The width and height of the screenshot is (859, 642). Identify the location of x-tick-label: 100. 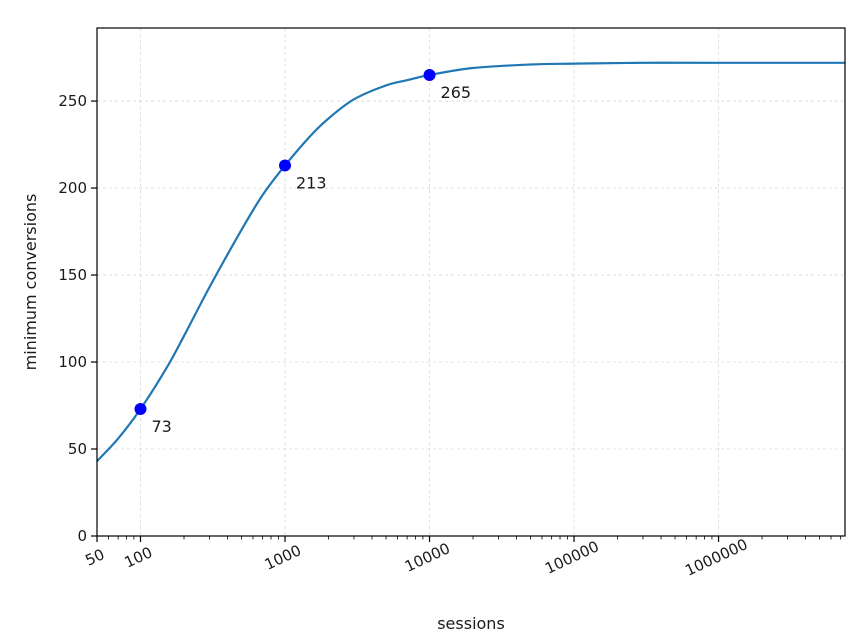
(139, 557).